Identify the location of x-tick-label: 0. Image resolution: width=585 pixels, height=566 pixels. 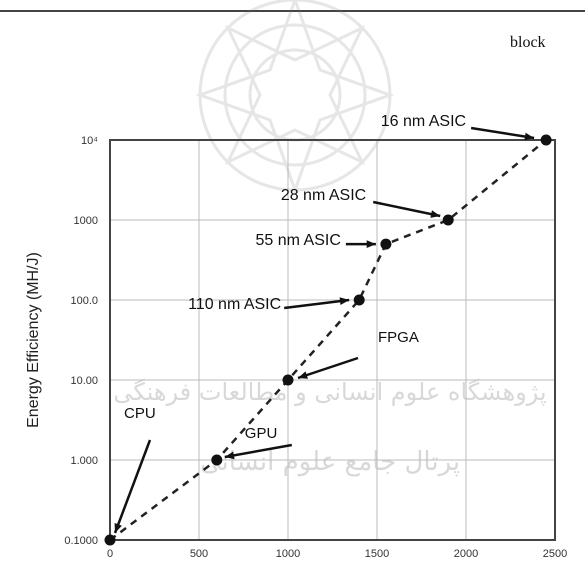
(110, 554).